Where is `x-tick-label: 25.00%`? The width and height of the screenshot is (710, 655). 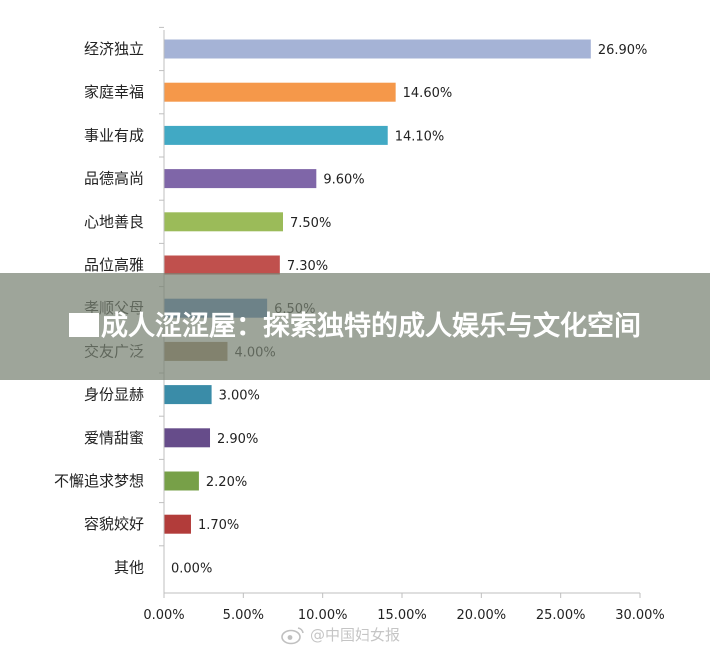 x-tick-label: 25.00% is located at coordinates (561, 615).